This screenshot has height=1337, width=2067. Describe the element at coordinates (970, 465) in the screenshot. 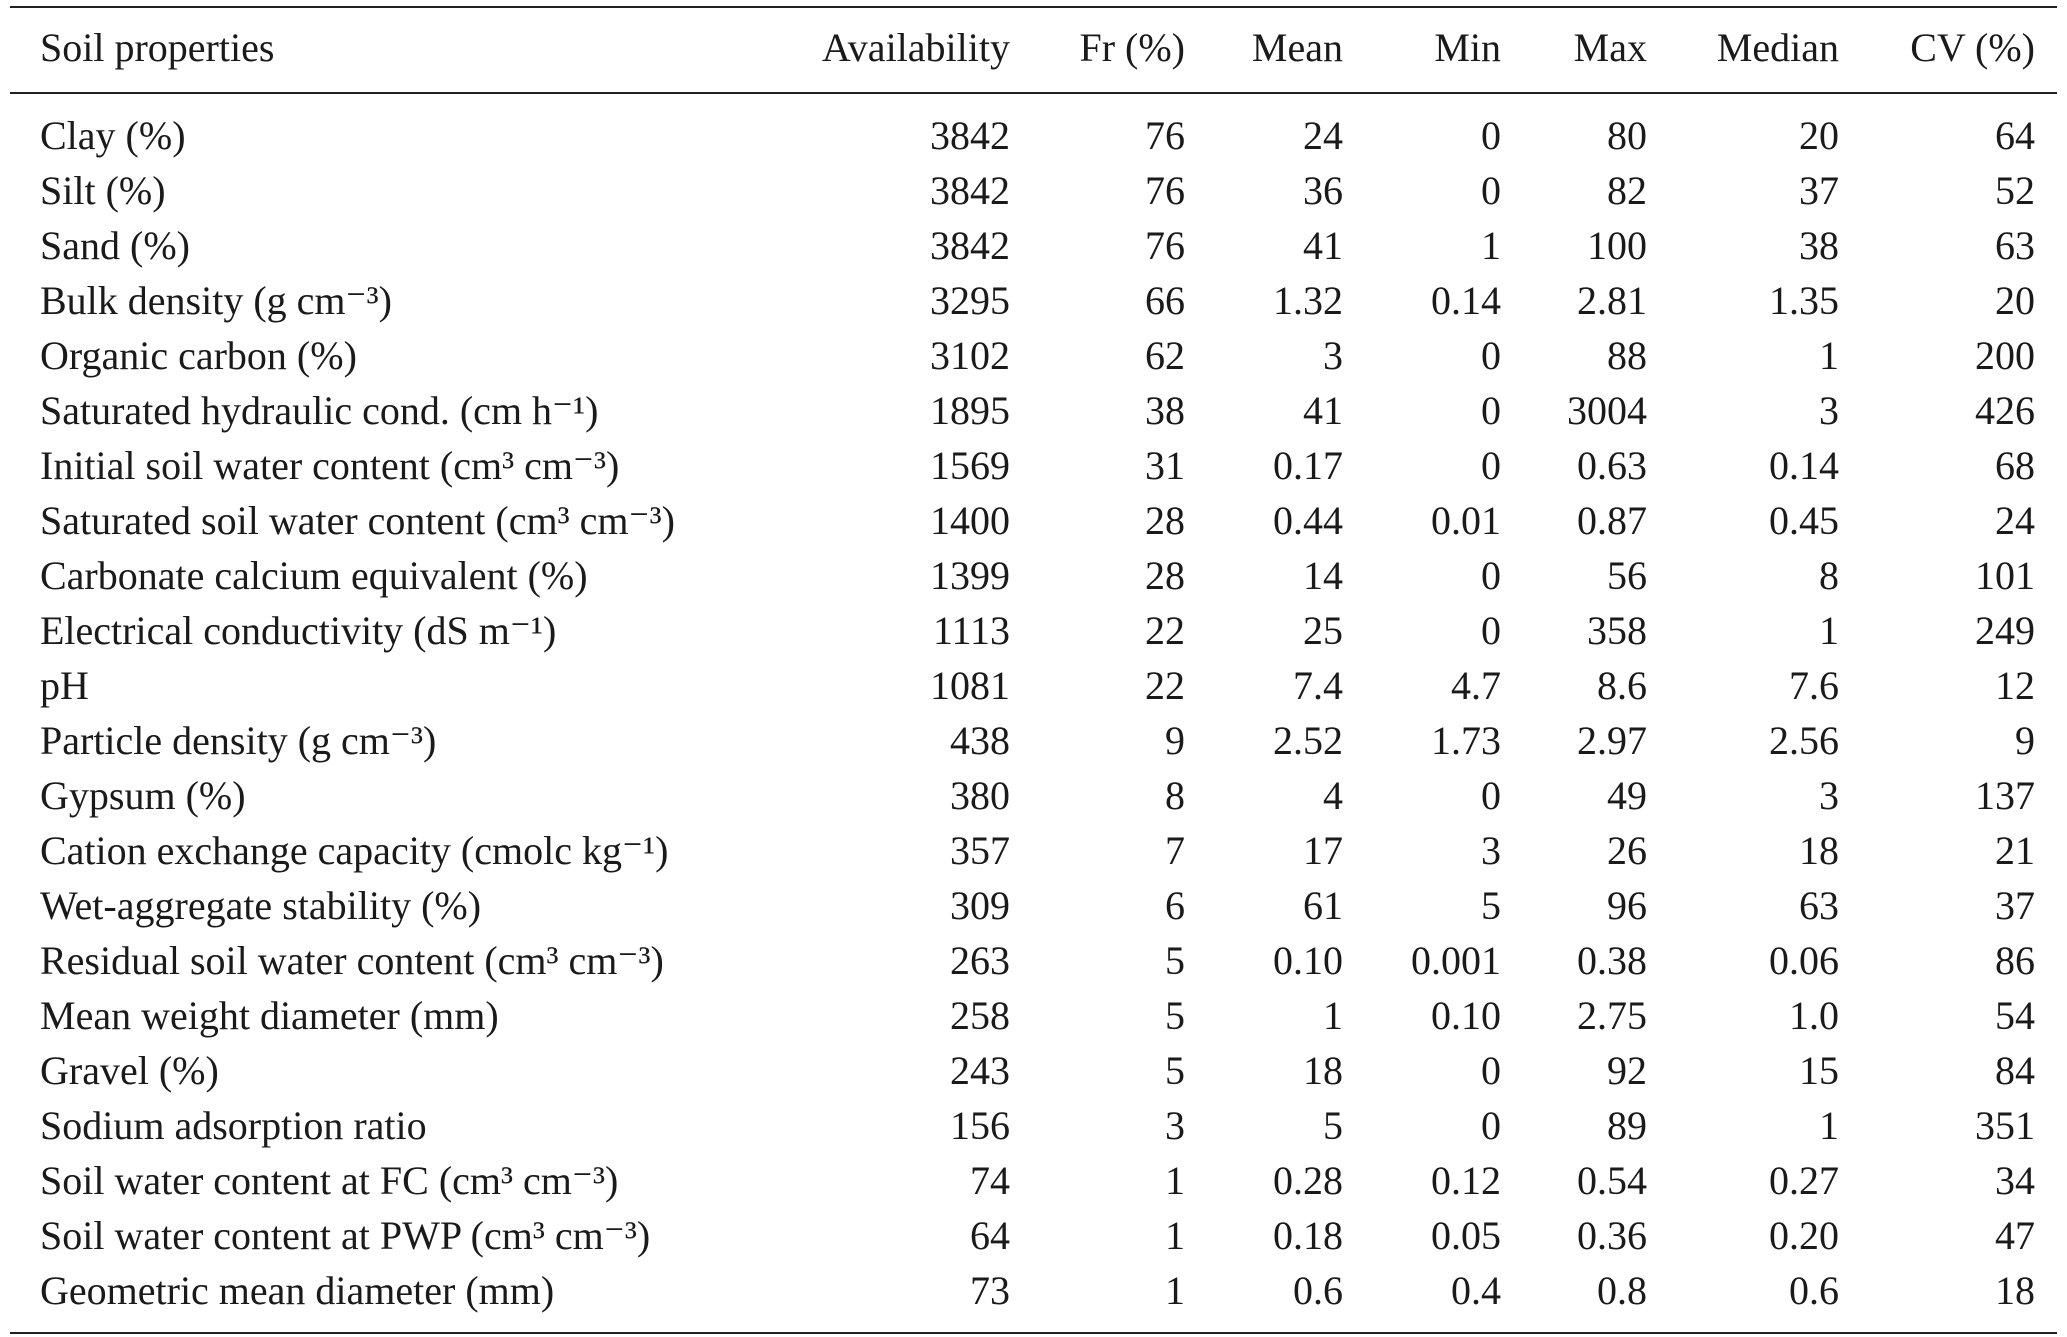

I see `availability-cell: 1569` at that location.